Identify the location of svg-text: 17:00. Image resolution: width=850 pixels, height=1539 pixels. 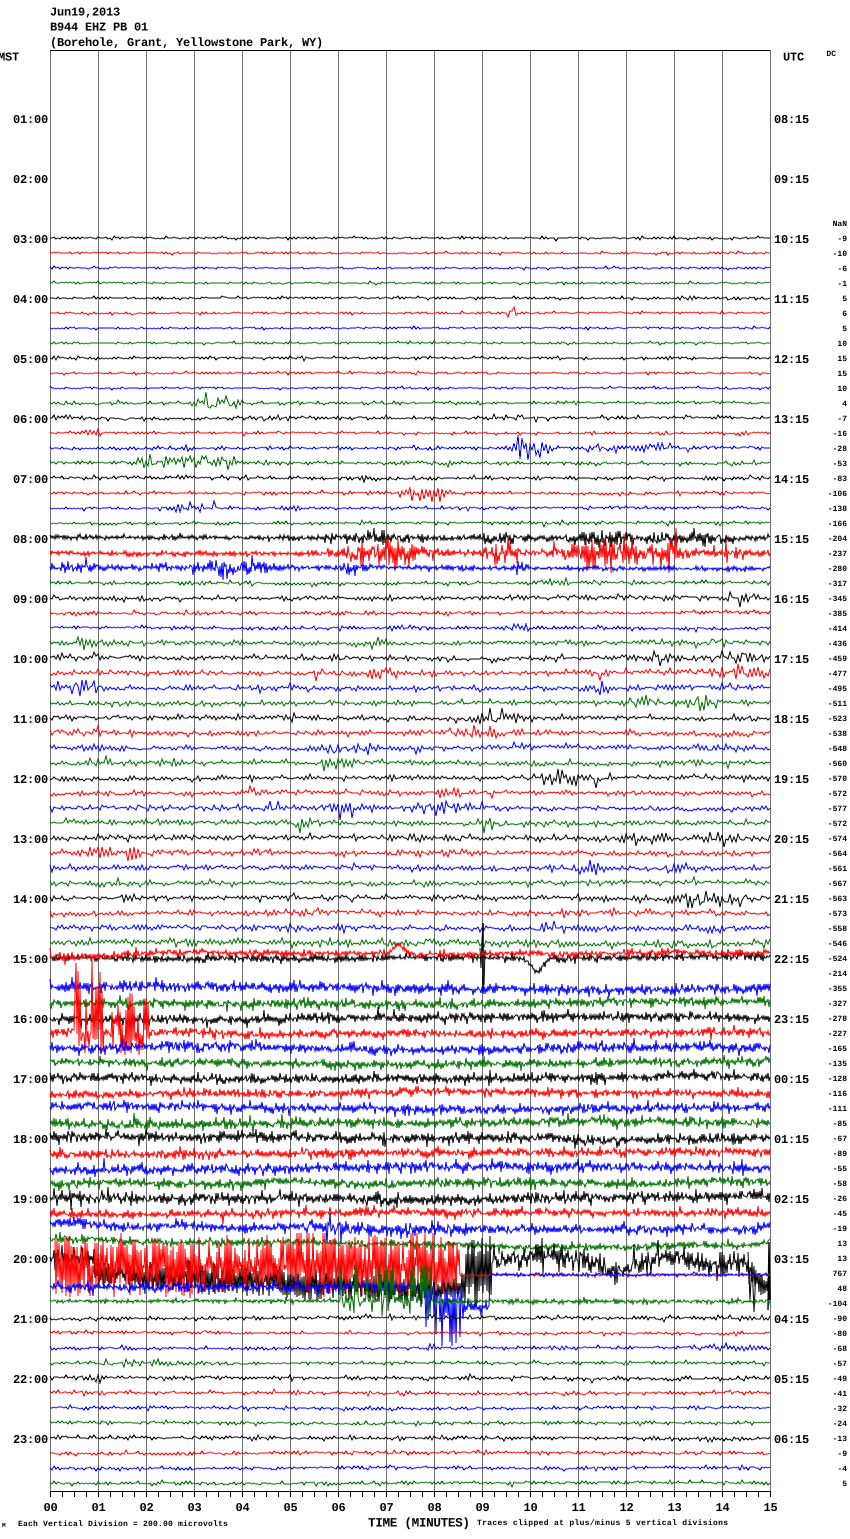
(30, 1080).